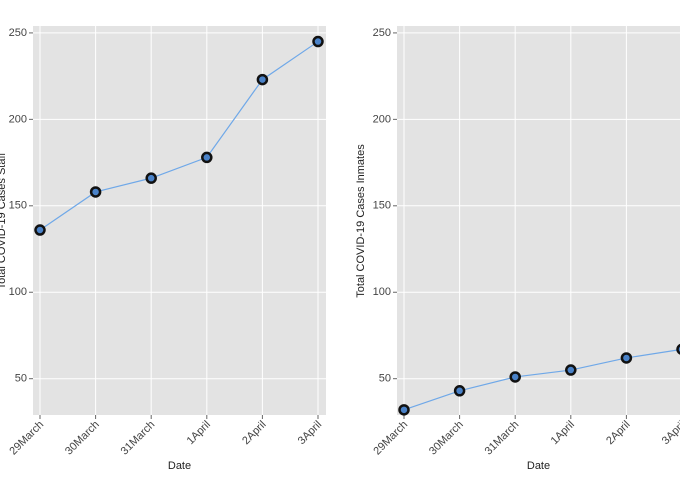  Describe the element at coordinates (361, 221) in the screenshot. I see `y-axis-title: Total COVID-19 Cases Inmates` at that location.